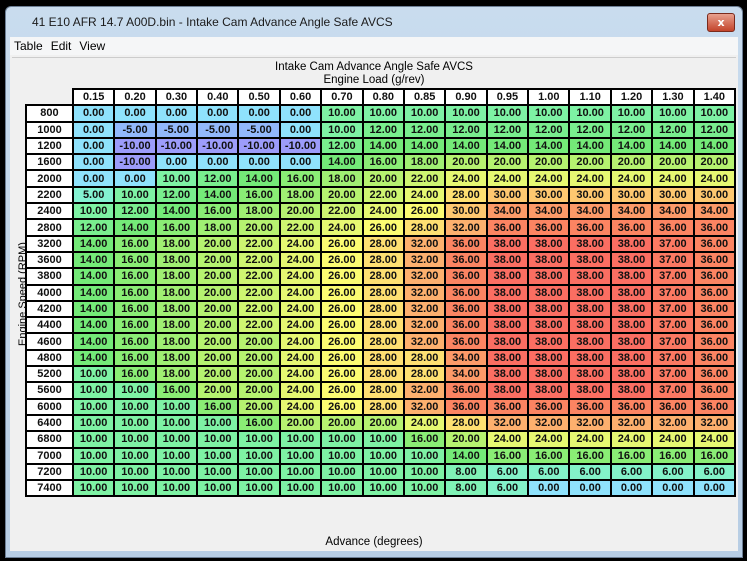  What do you see at coordinates (49, 439) in the screenshot?
I see `row-header: 6800` at bounding box center [49, 439].